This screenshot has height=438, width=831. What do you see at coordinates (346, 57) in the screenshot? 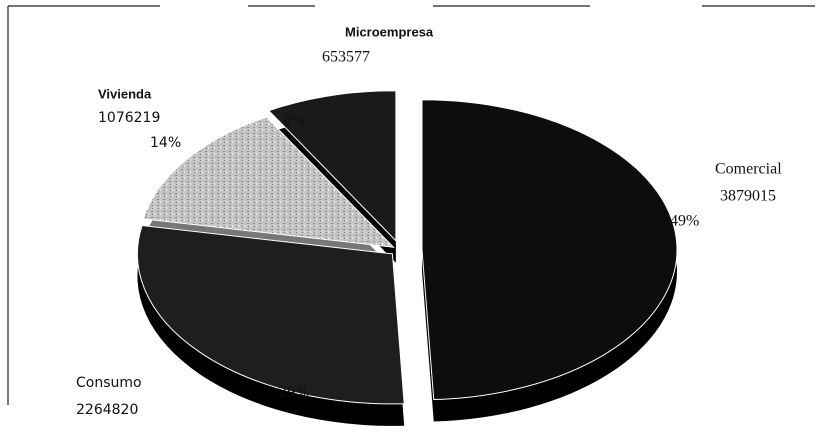
I see `value-label: 653577` at bounding box center [346, 57].